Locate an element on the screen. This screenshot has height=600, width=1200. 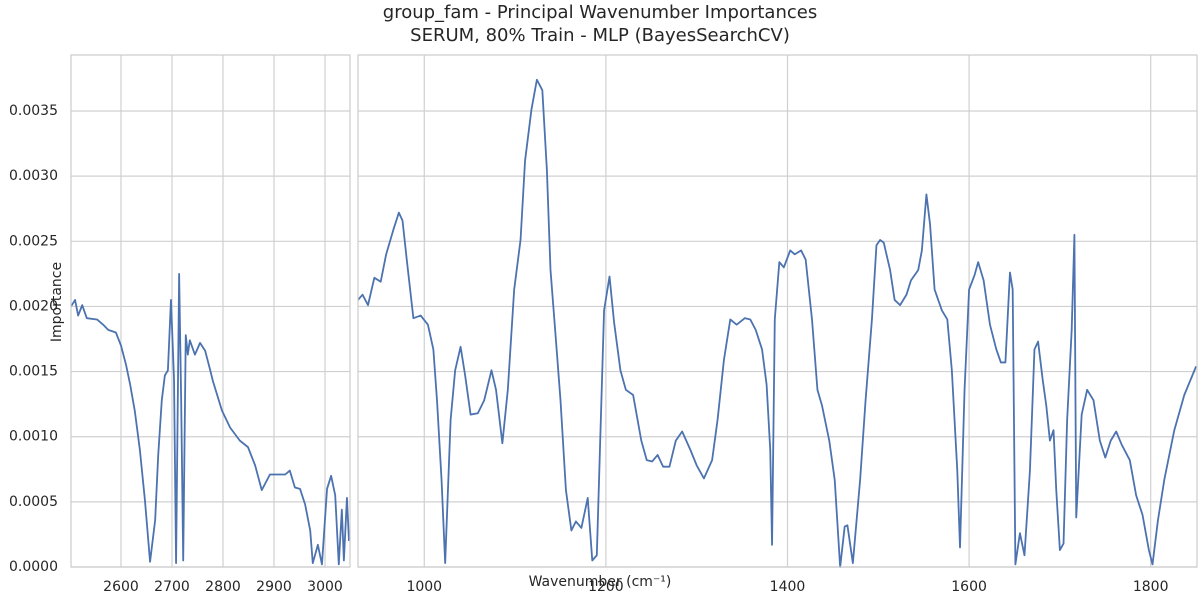
x-tick-label: 1400 is located at coordinates (788, 587).